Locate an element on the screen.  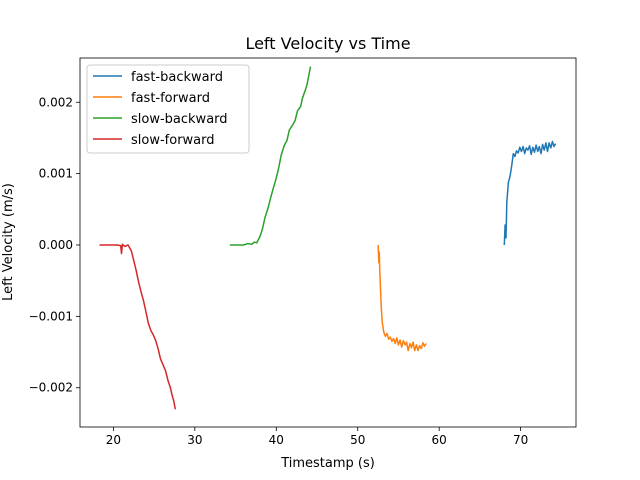
legend-box is located at coordinates (168, 109).